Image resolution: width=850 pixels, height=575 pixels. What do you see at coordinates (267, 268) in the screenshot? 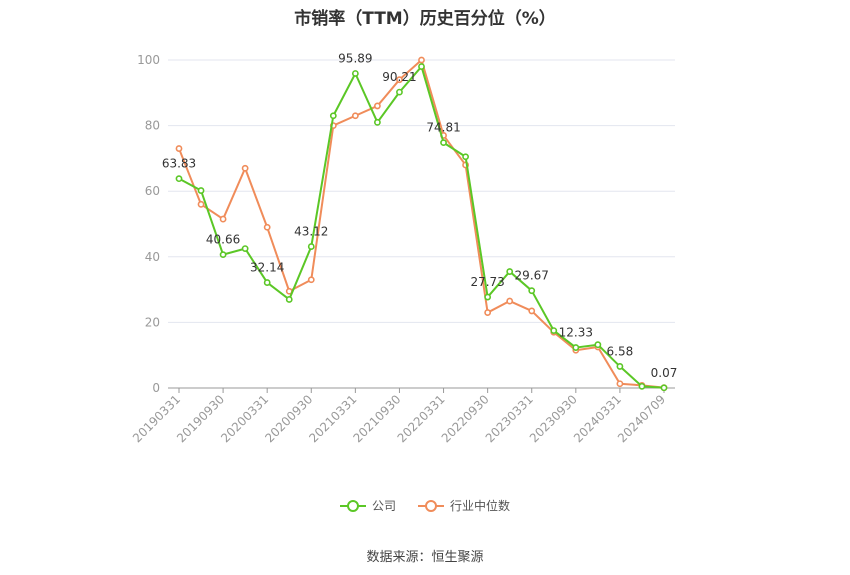
I see `data-label: 32.14` at bounding box center [267, 268].